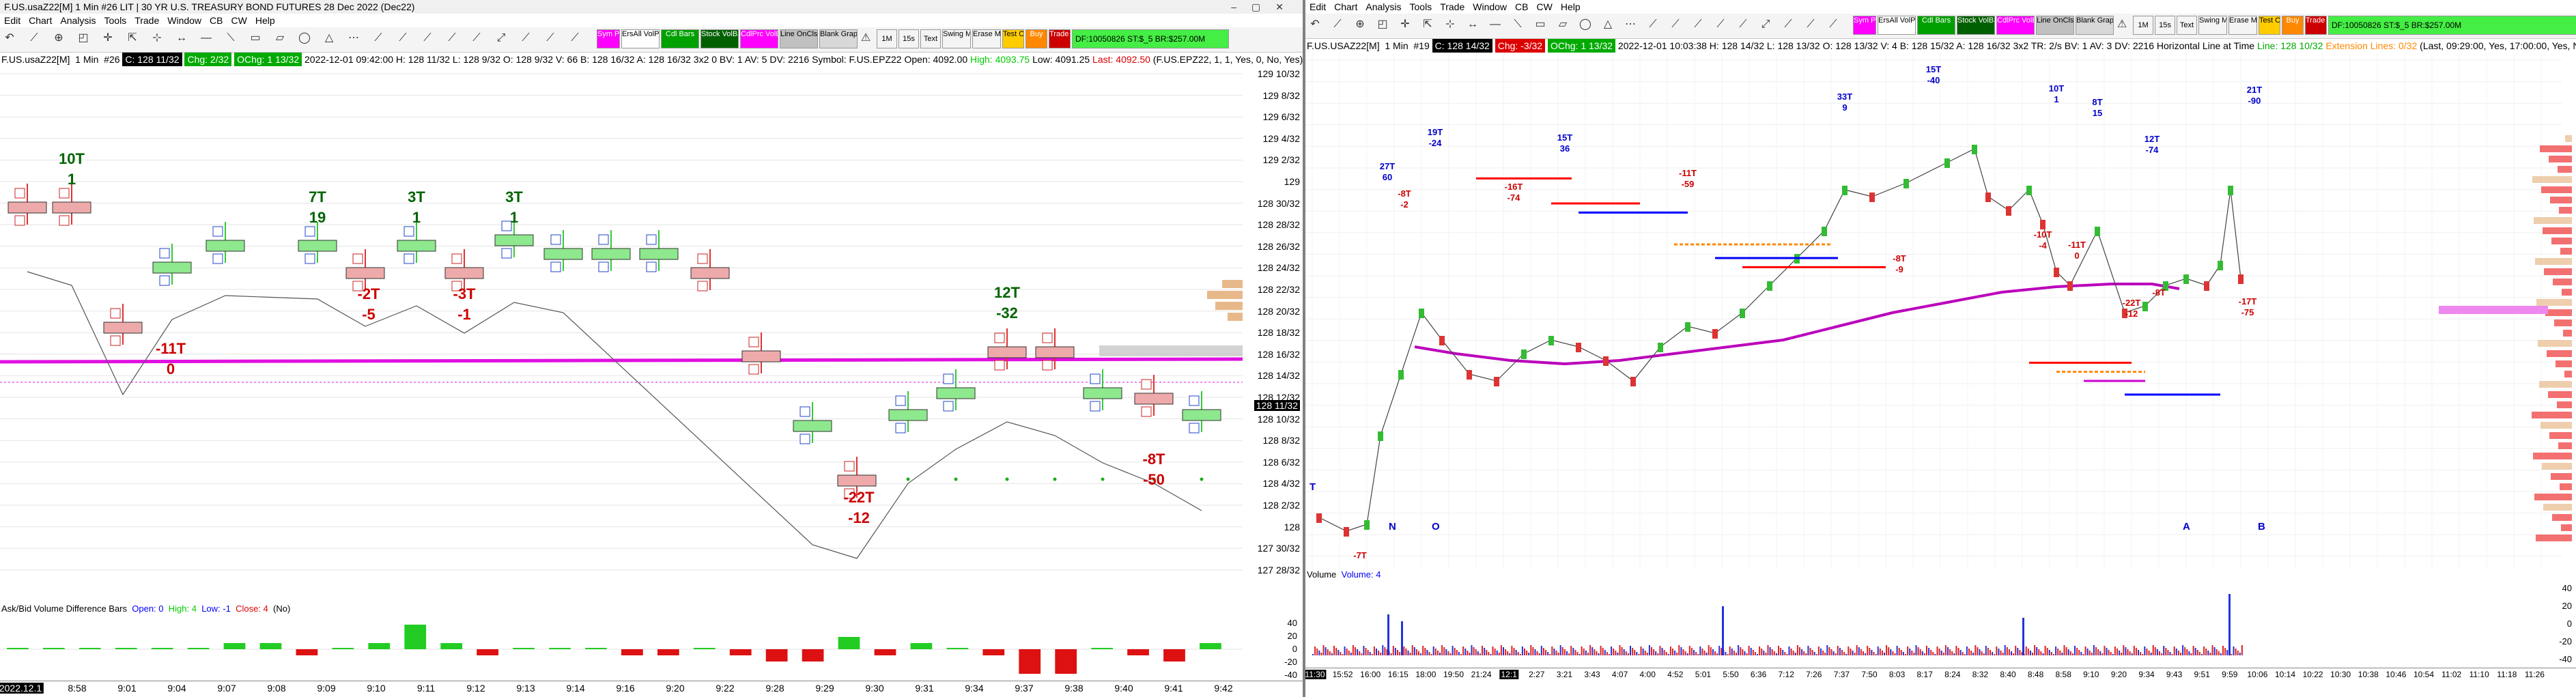  What do you see at coordinates (2242, 25) in the screenshot?
I see `swing-1: Erase Mode` at bounding box center [2242, 25].